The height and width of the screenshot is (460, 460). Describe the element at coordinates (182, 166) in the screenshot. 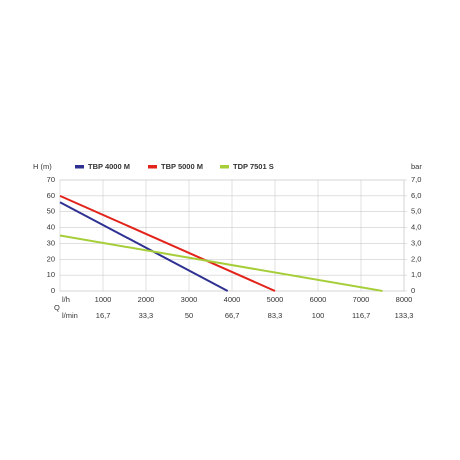

I see `legend-label: TBP 5000 M` at that location.